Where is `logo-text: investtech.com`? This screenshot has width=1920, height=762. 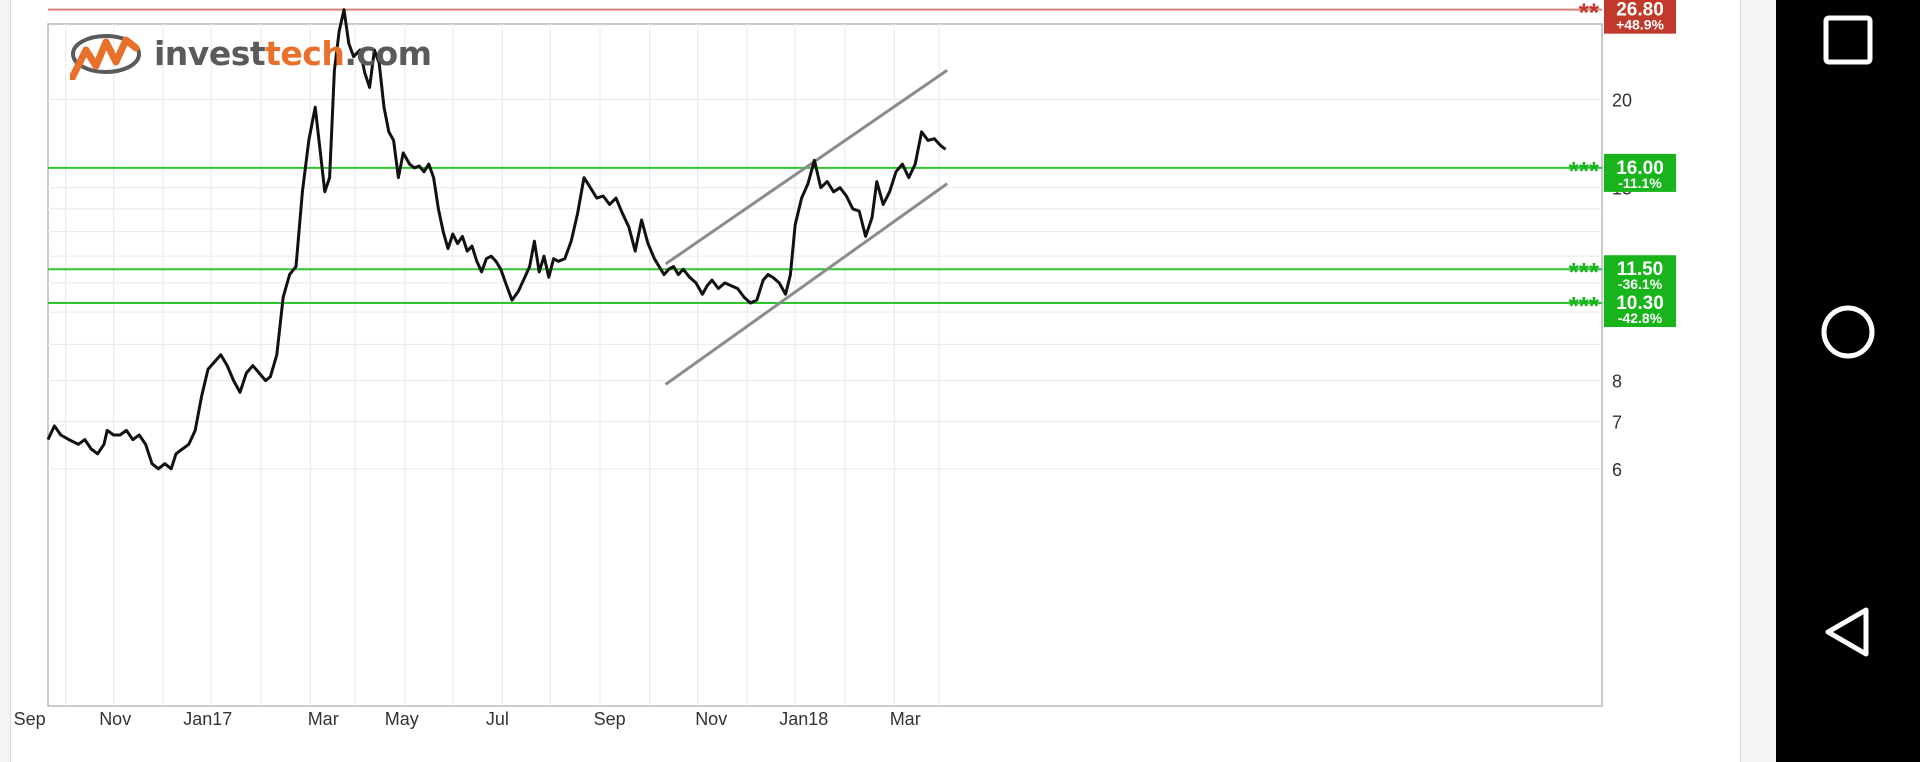
logo-text: investtech.com is located at coordinates (293, 53).